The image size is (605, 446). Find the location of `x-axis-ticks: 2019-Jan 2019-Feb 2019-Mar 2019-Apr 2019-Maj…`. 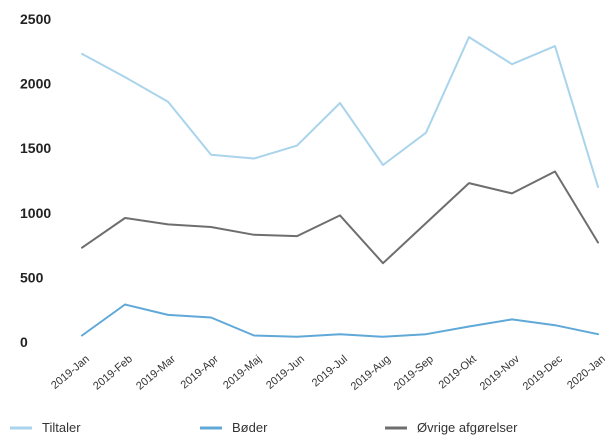

x-axis-ticks: 2019-Jan 2019-Feb 2019-Mar 2019-Apr 2019-Maj… is located at coordinates (327, 373).